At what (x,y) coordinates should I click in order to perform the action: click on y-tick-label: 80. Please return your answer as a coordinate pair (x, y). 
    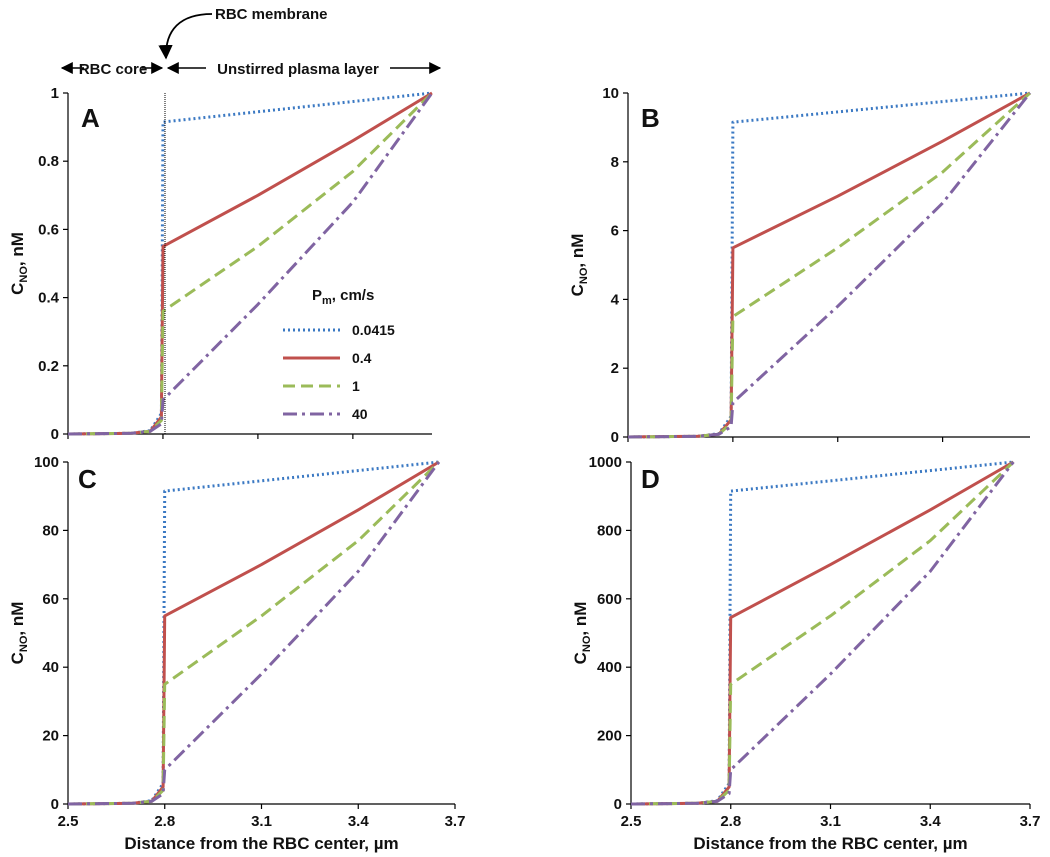
    Looking at the image, I should click on (50, 530).